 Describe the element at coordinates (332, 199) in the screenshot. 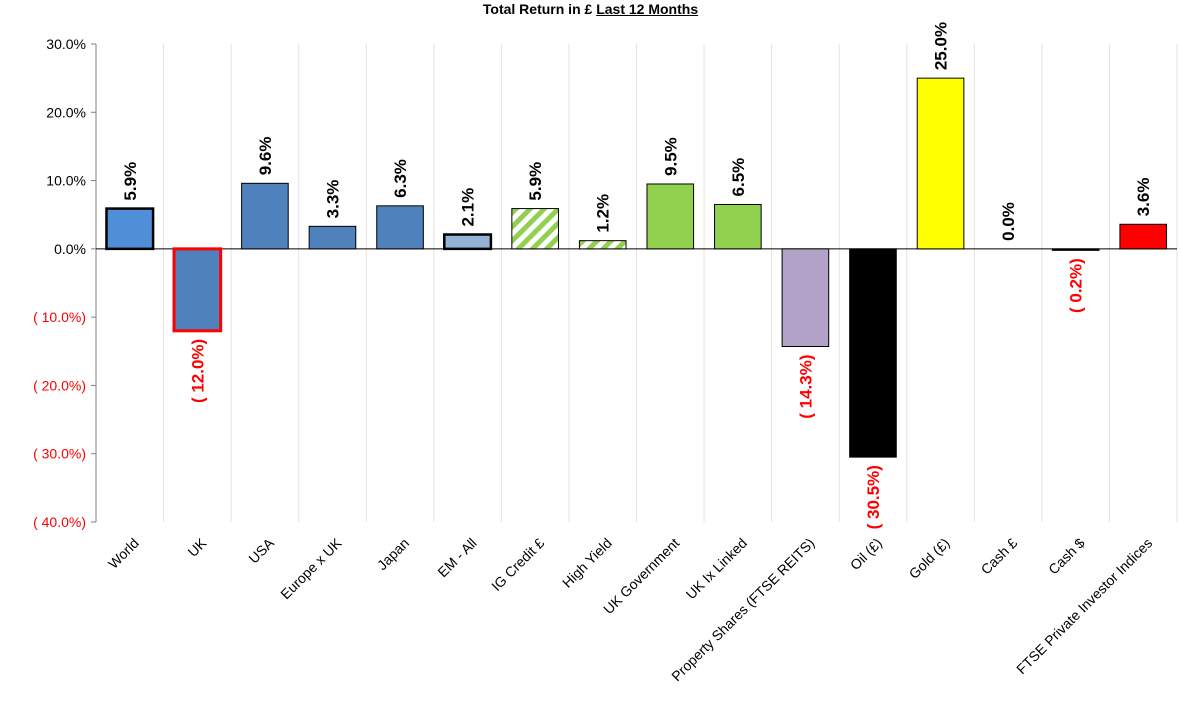

I see `data-label: 3.3%` at that location.